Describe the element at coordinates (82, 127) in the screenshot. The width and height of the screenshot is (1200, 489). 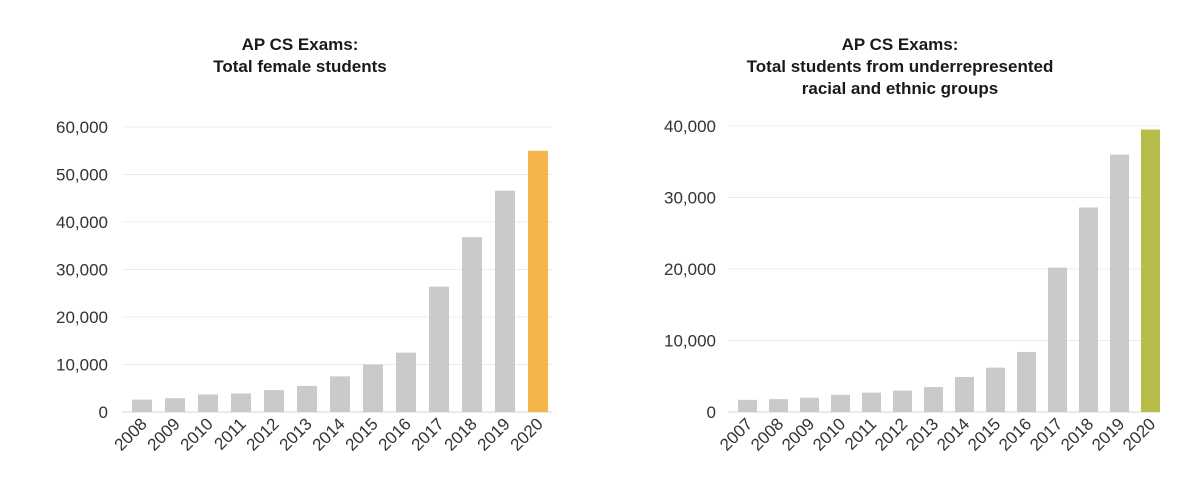
I see `y-tick-label: 60,000` at that location.